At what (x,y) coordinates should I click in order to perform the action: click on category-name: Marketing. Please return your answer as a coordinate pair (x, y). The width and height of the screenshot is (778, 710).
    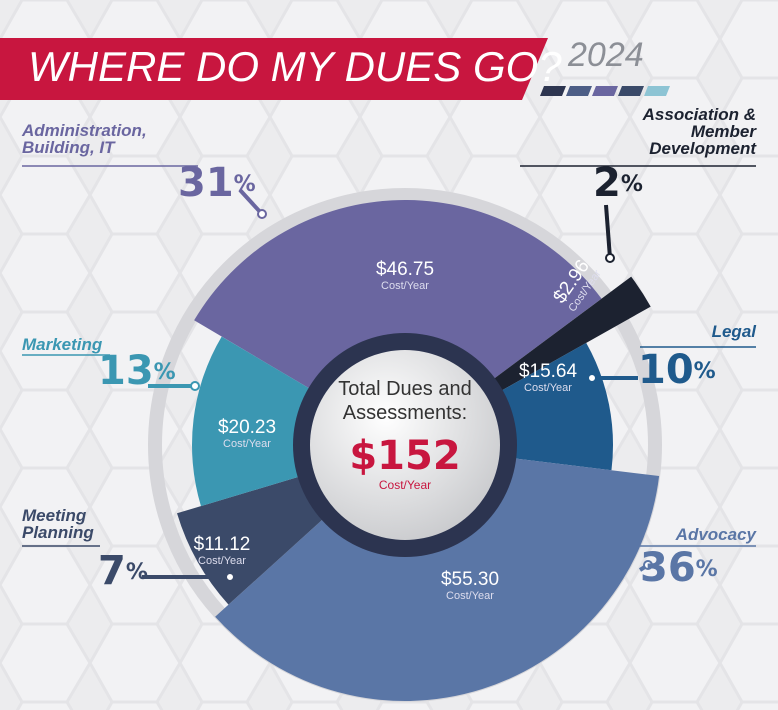
    Looking at the image, I should click on (62, 344).